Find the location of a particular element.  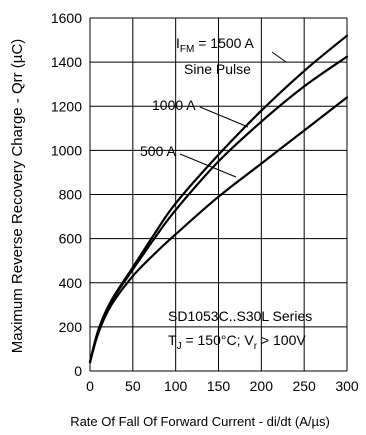

y-tick-label-7: 1400 is located at coordinates (66, 62).